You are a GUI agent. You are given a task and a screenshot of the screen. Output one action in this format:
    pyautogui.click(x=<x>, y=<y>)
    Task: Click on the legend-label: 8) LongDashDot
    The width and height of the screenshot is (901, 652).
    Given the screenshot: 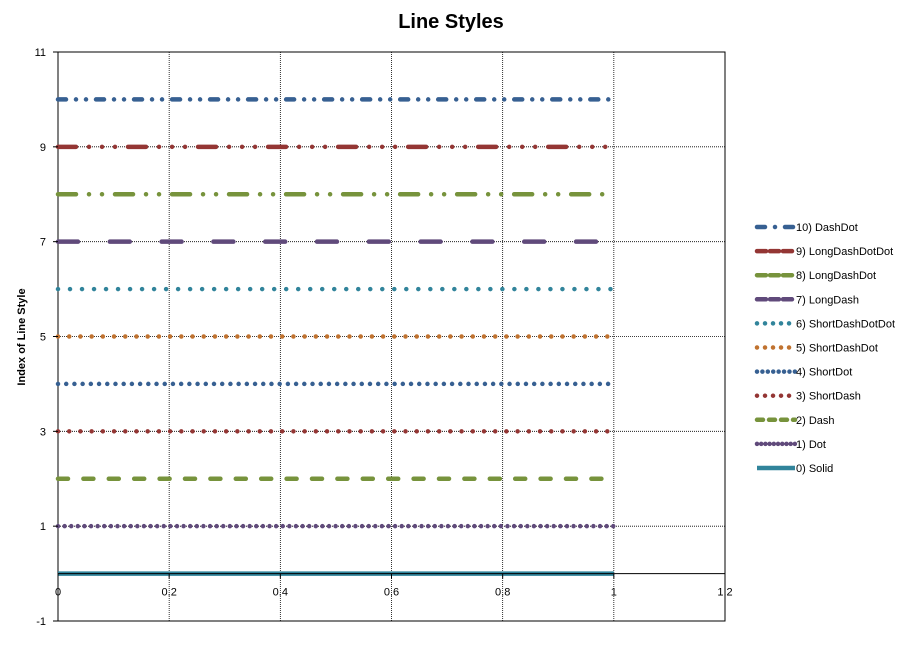 What is the action you would take?
    pyautogui.click(x=836, y=276)
    